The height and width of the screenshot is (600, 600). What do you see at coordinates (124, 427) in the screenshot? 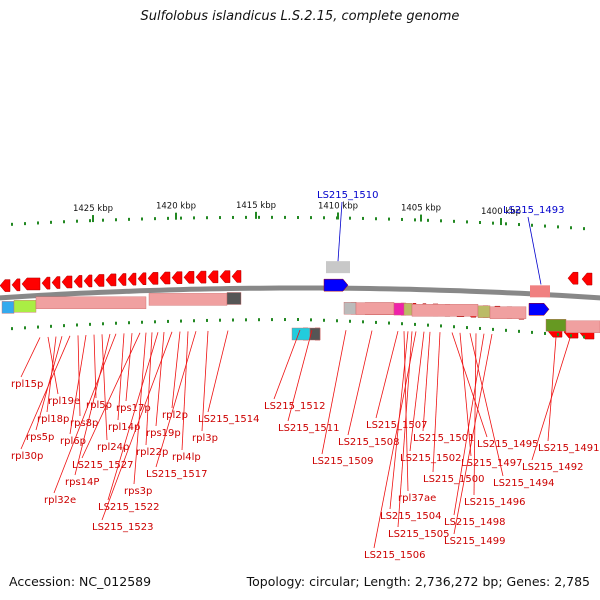
I see `gene-label: rpl14p` at bounding box center [124, 427].